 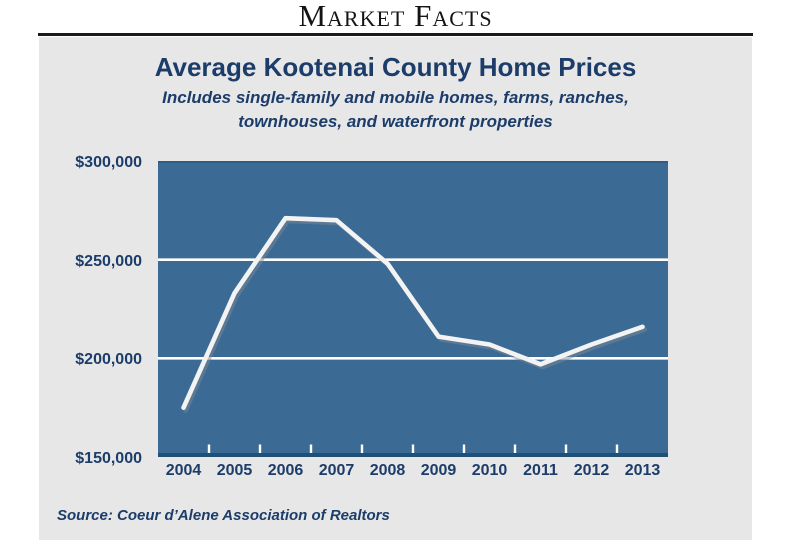 What do you see at coordinates (413, 162) in the screenshot?
I see `plot-top-edge` at bounding box center [413, 162].